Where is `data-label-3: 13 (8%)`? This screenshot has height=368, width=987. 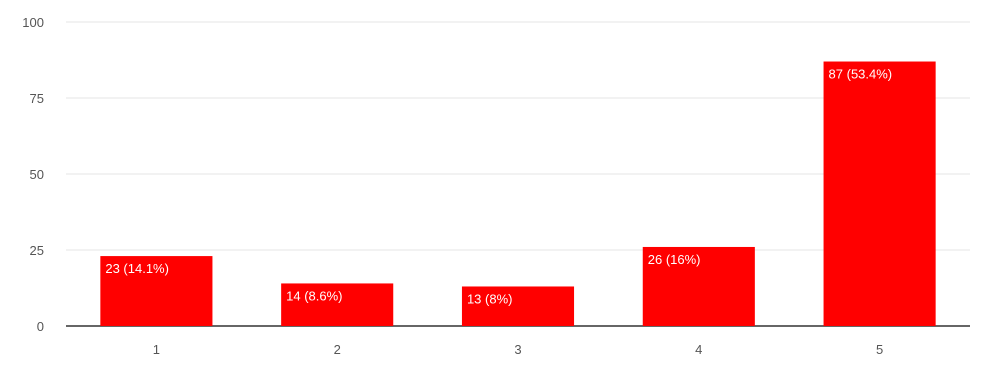
data-label-3: 13 (8%) is located at coordinates (490, 298).